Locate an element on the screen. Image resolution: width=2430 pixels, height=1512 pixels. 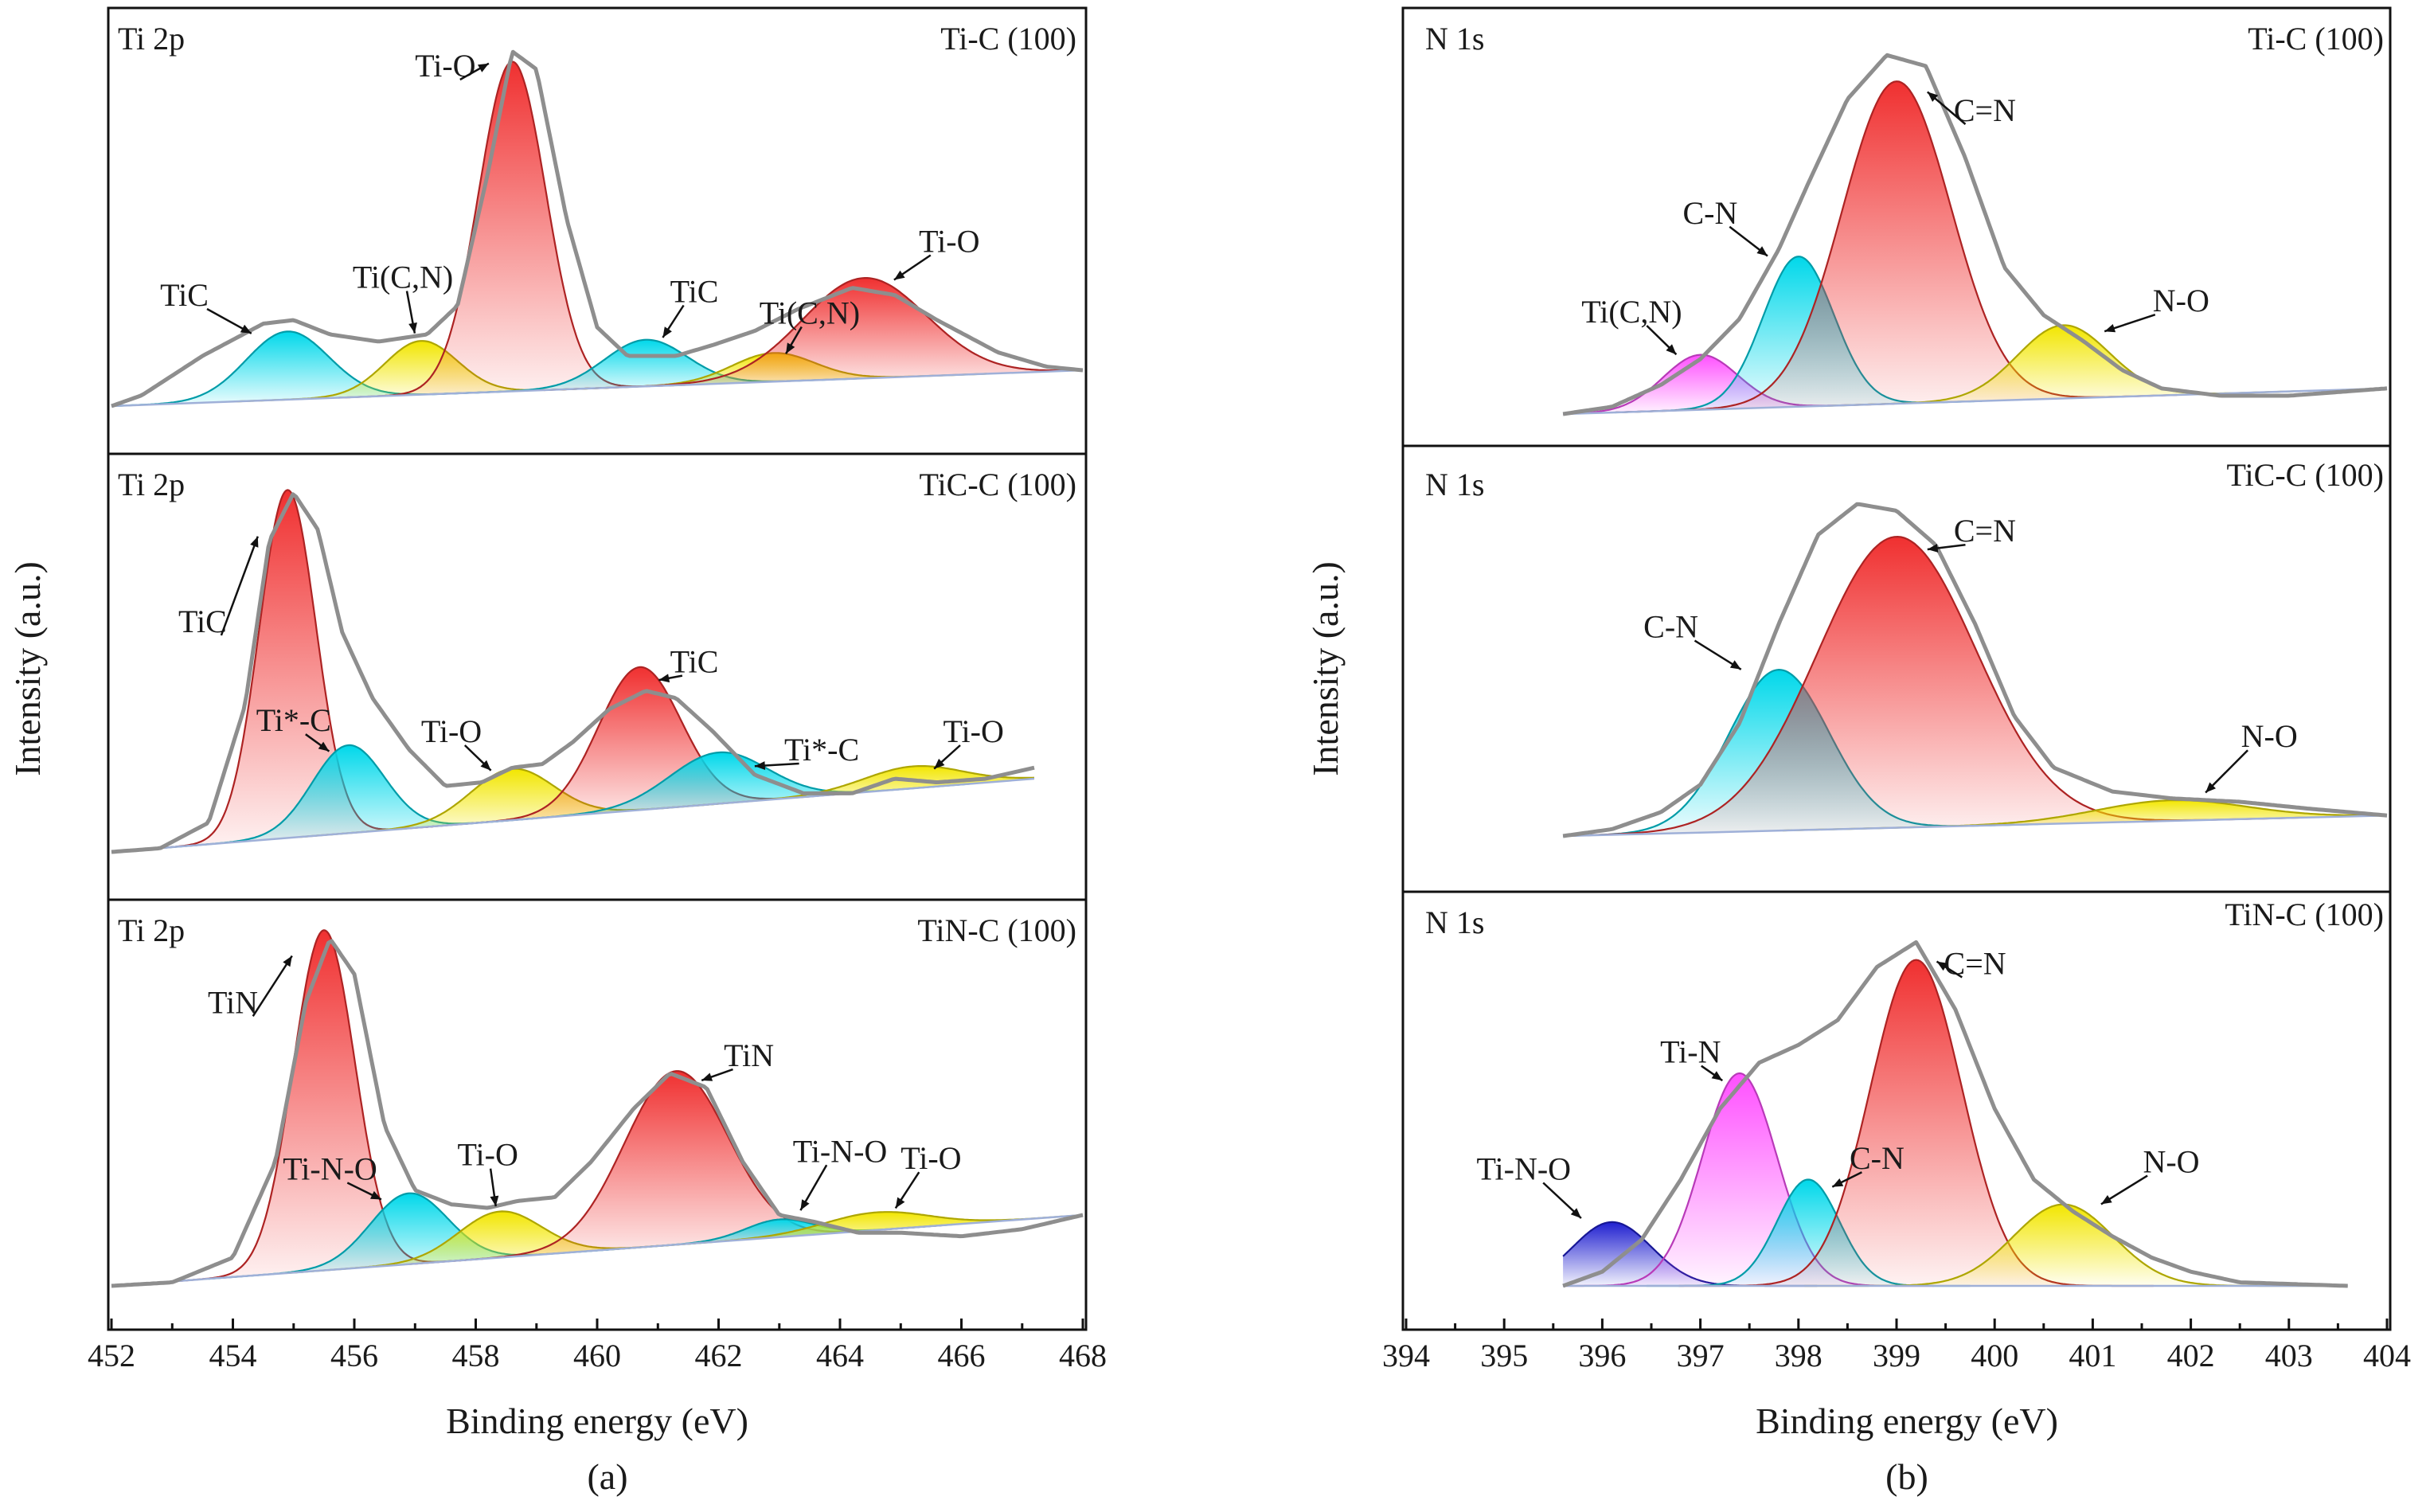
chart-a-panel-1-peak-5-arrowhead is located at coordinates (790, 348).